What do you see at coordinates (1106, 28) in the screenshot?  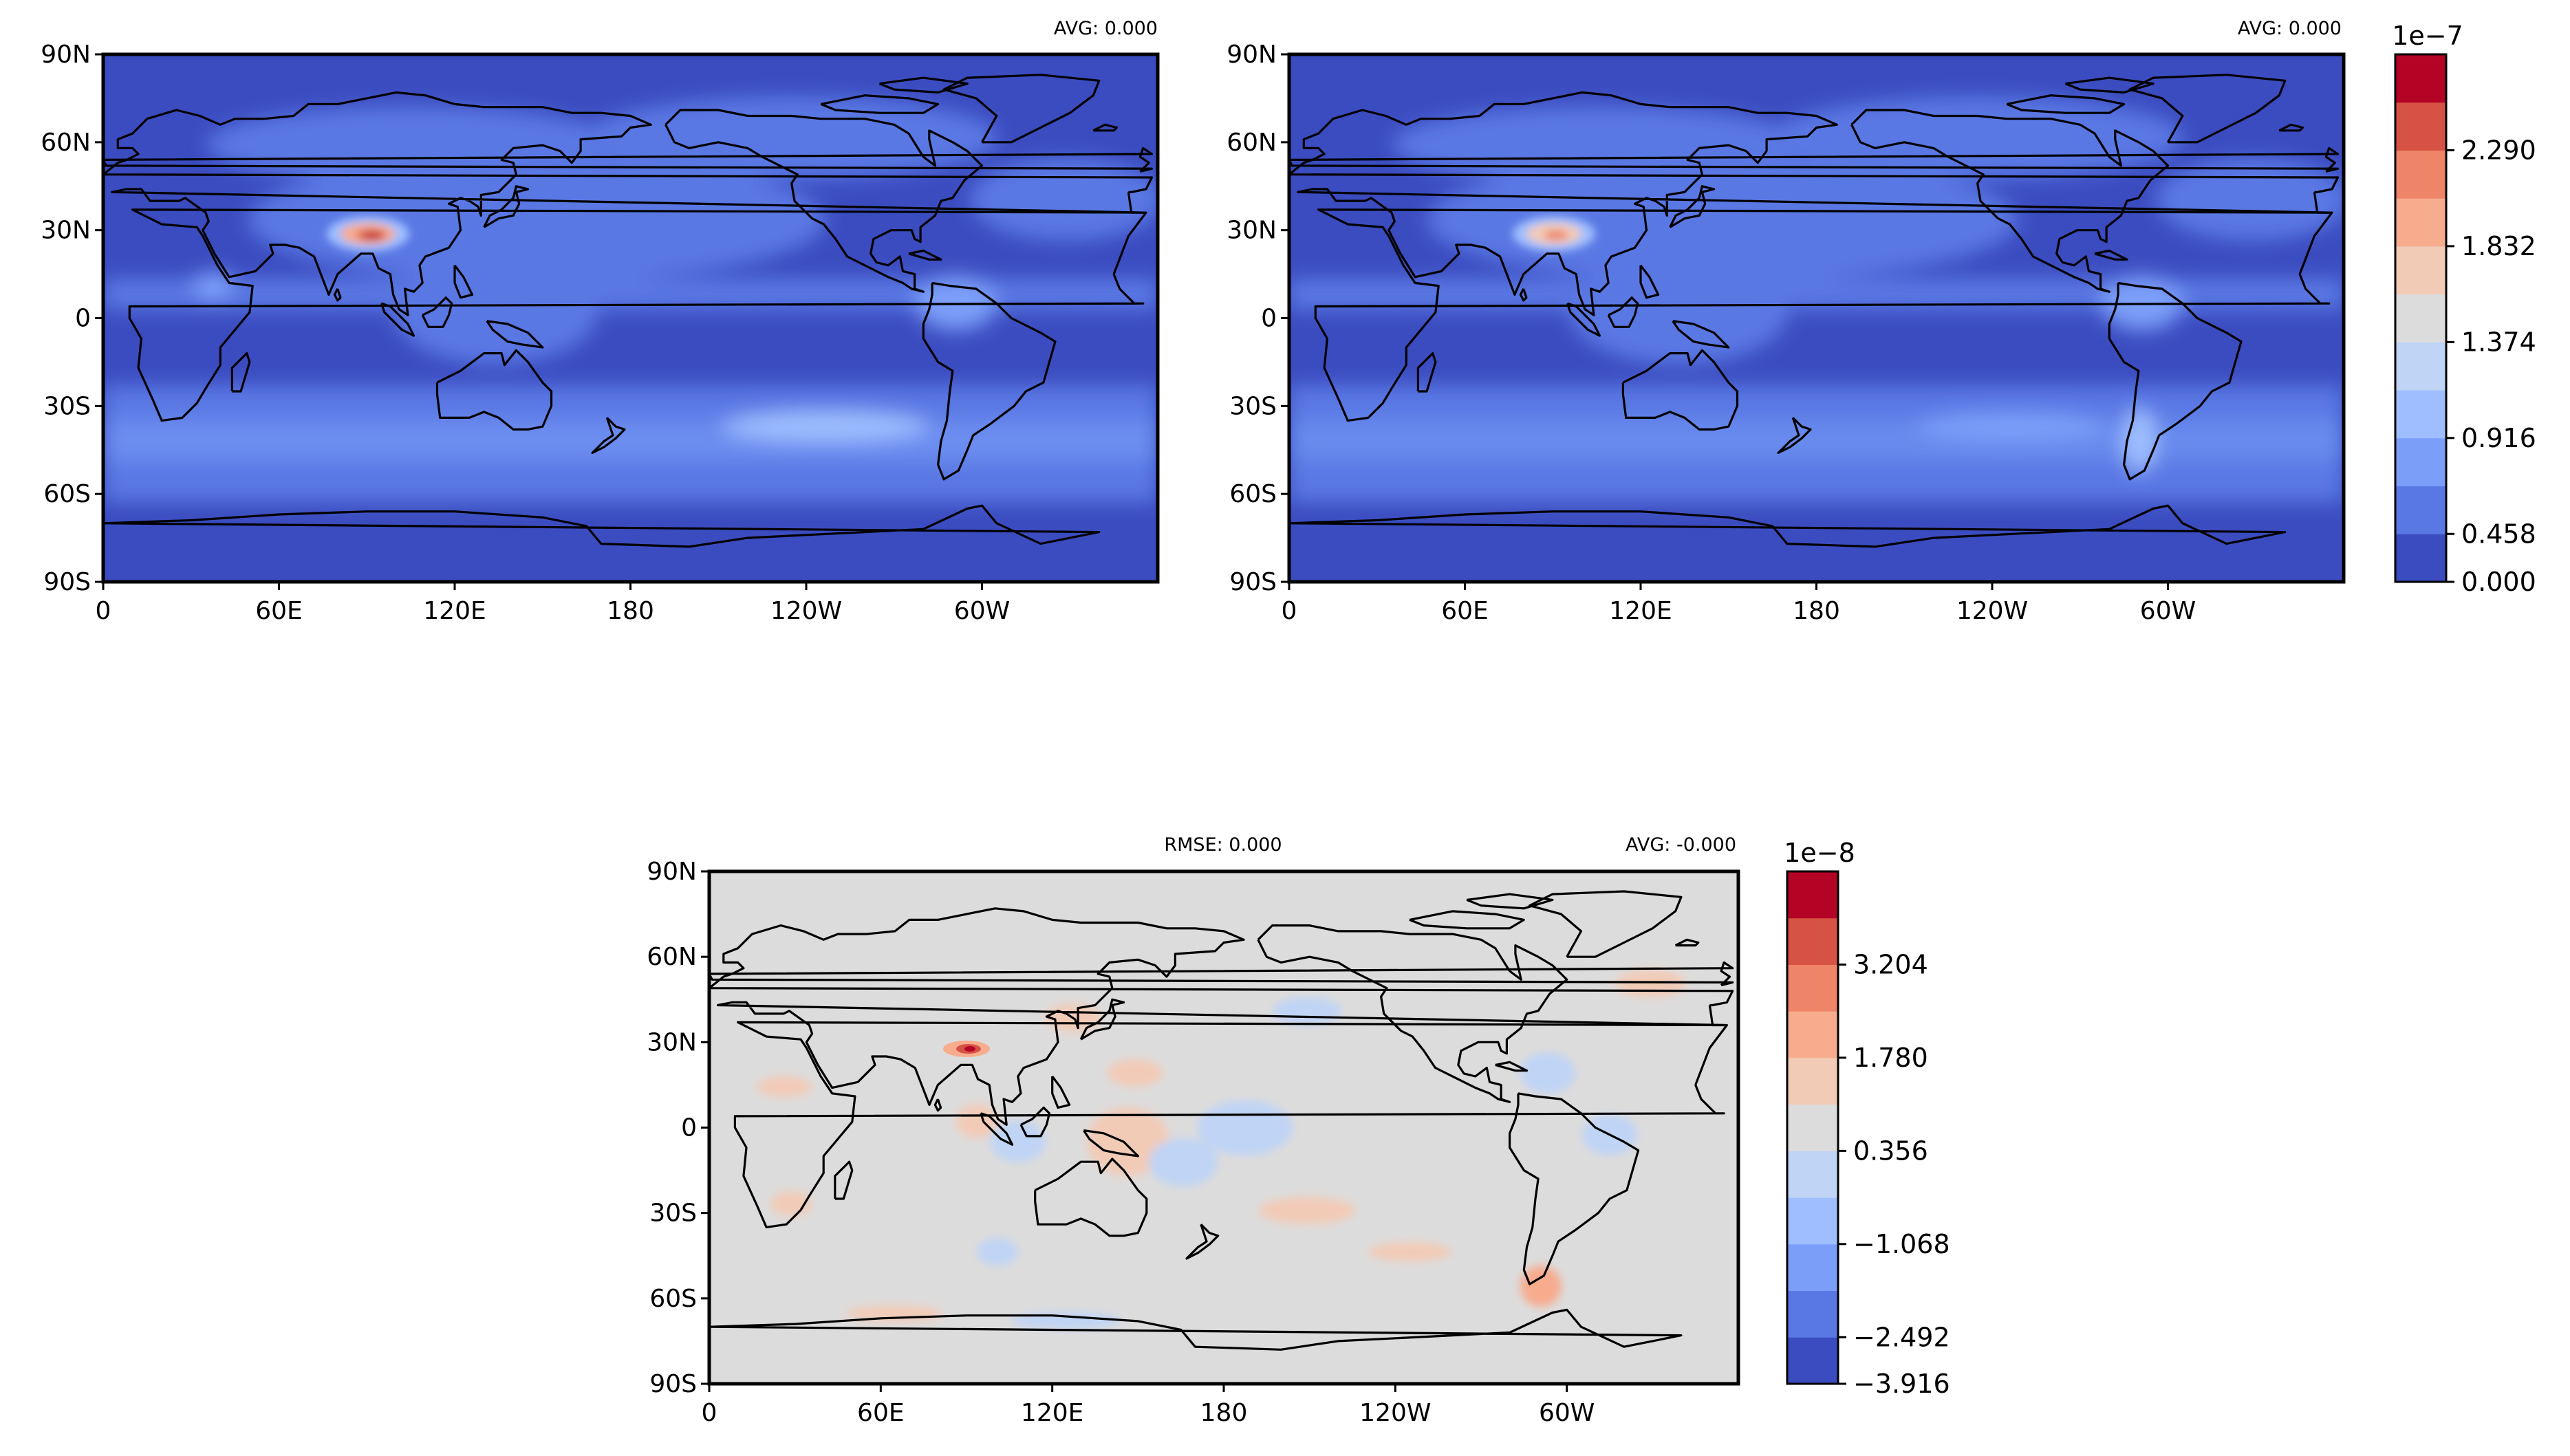 I see `avg-label: AVG: 0.000` at bounding box center [1106, 28].